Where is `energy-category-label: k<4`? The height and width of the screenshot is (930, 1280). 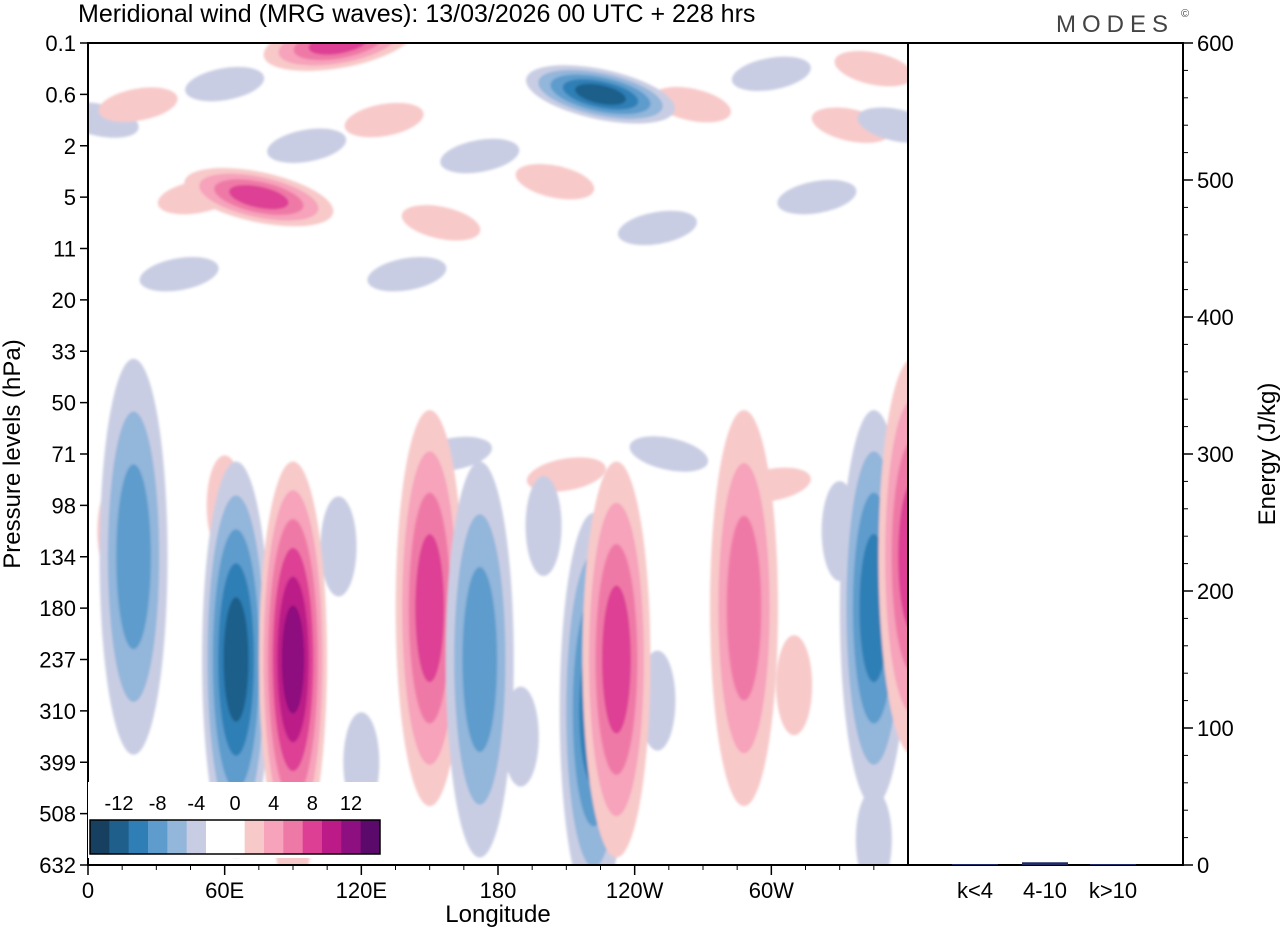
energy-category-label: k<4 is located at coordinates (975, 890).